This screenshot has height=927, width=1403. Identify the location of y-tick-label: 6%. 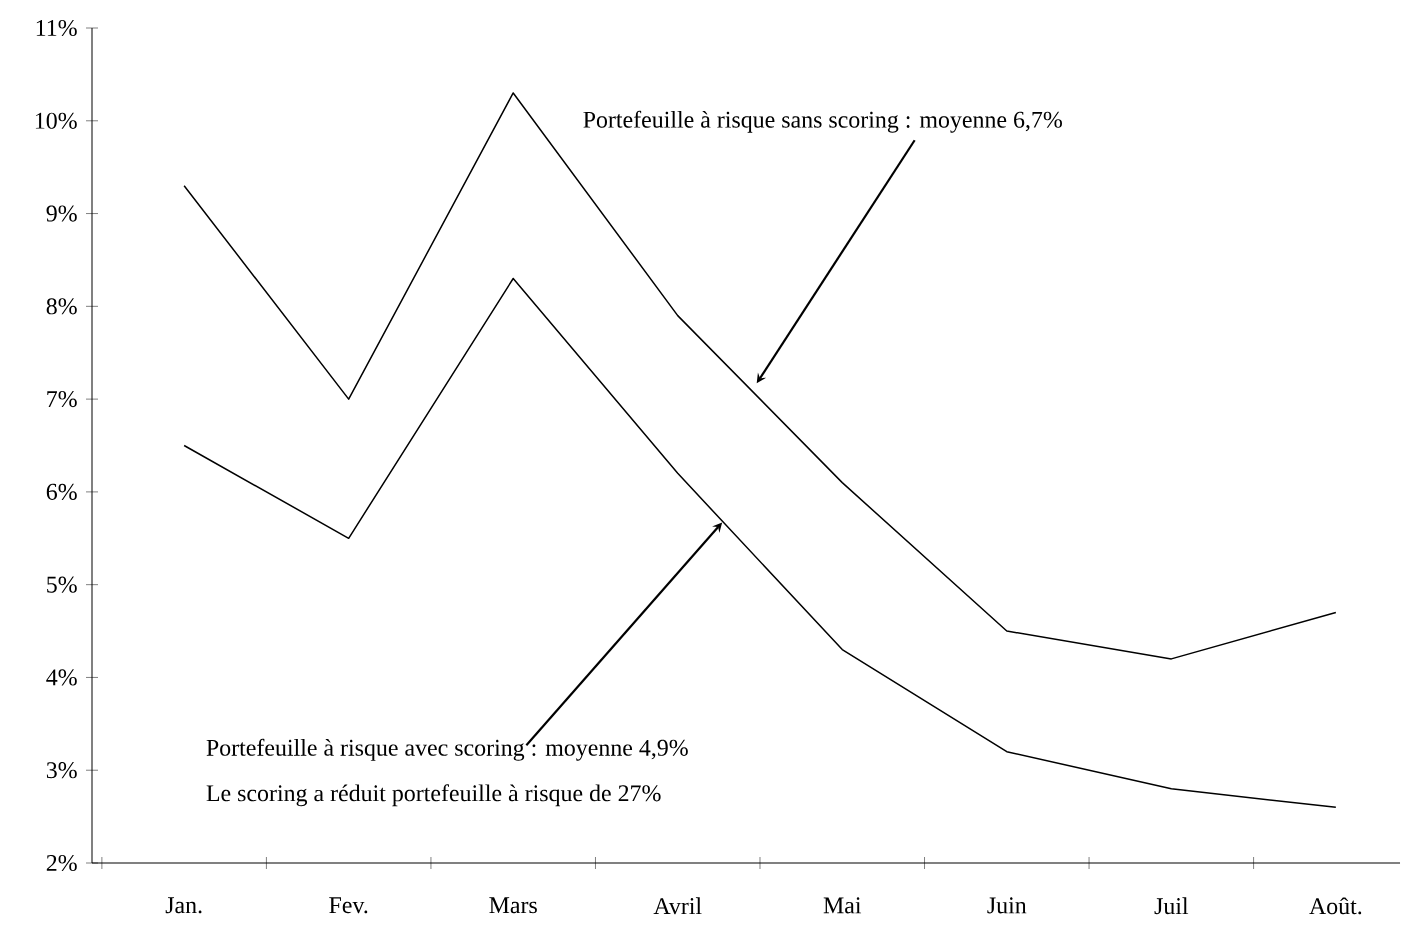
(61, 491).